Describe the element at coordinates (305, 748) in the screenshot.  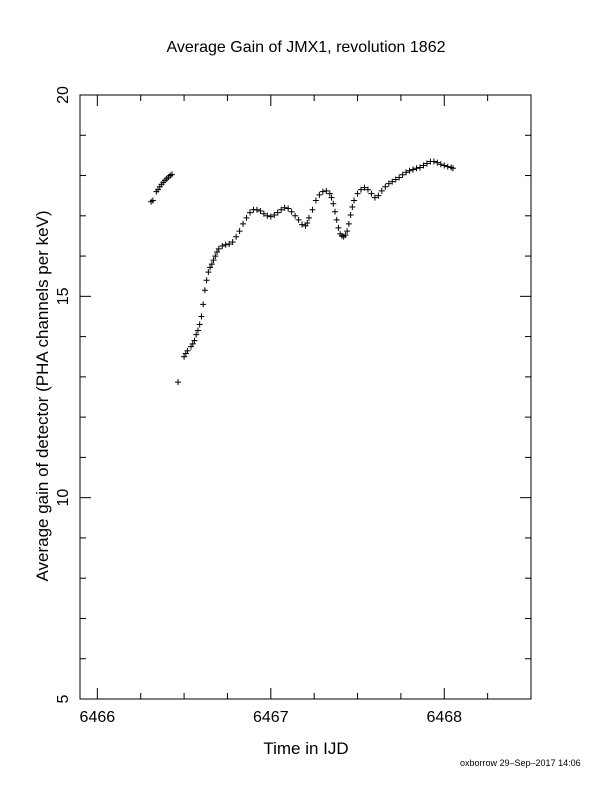
I see `x-axis-title: Time in IJD` at that location.